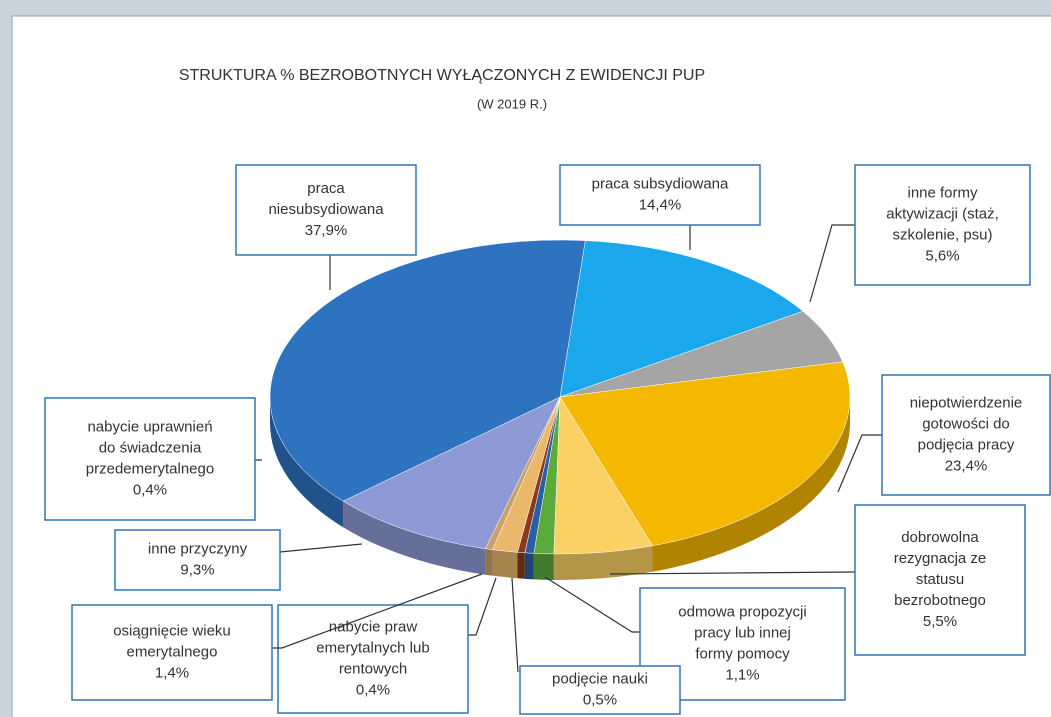 Image resolution: width=1051 pixels, height=717 pixels. I want to click on value-label: 0,5%, so click(600, 699).